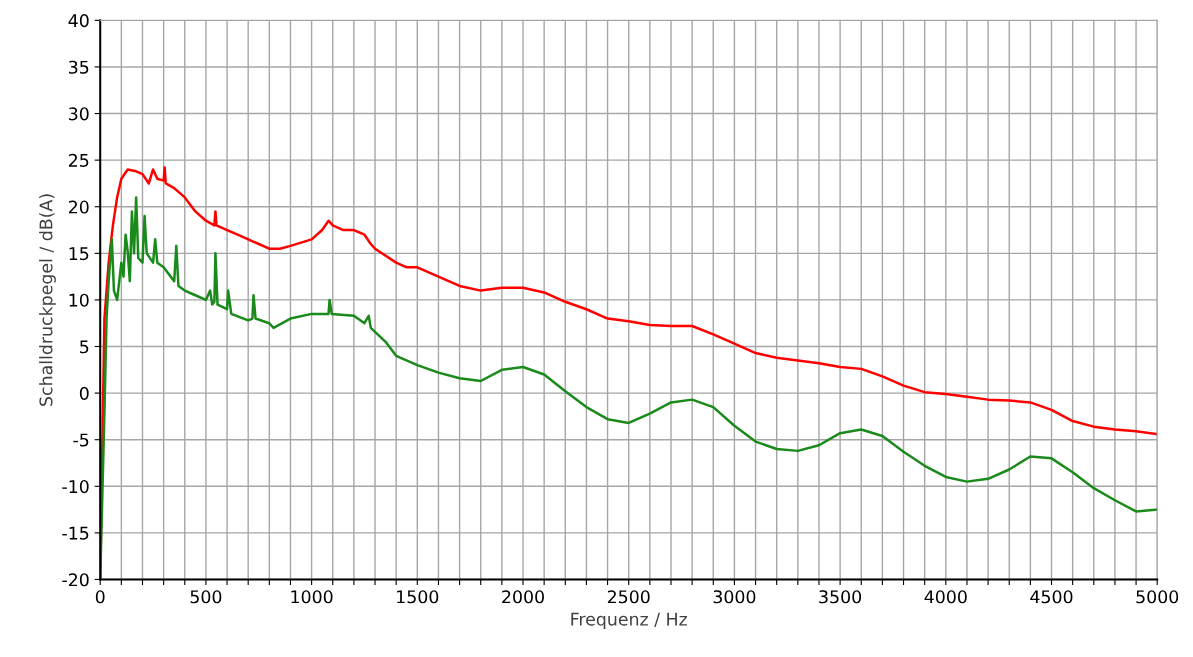 This screenshot has width=1193, height=657. I want to click on y-tick-label: 30, so click(79, 114).